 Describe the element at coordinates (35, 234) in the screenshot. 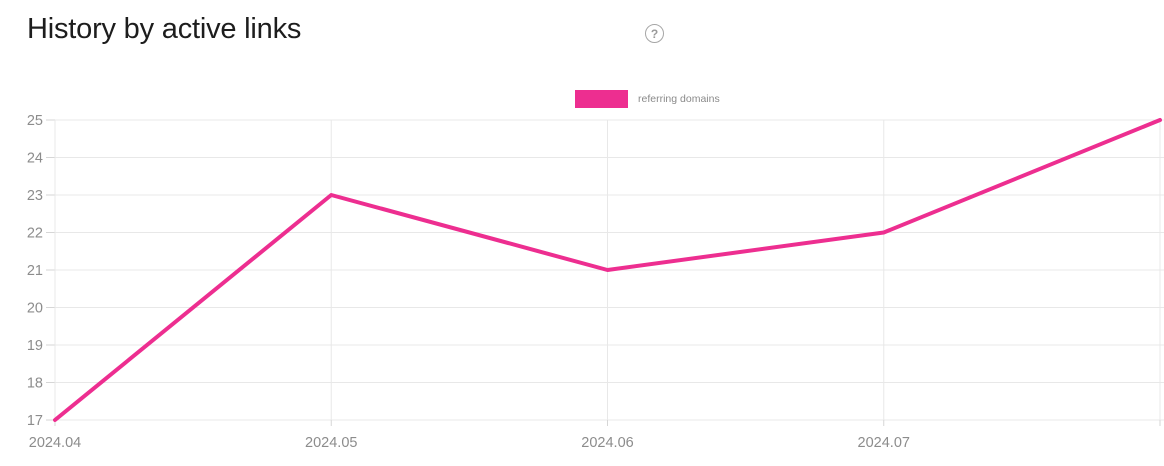

I see `y-axis-label: 22` at that location.